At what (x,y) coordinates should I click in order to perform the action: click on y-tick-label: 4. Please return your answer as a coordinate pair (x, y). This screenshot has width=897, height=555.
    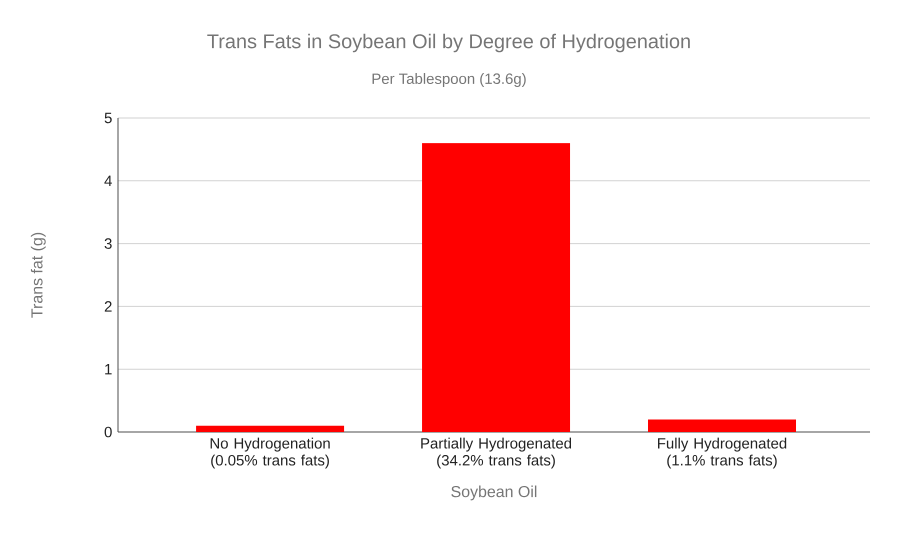
    Looking at the image, I should click on (108, 181).